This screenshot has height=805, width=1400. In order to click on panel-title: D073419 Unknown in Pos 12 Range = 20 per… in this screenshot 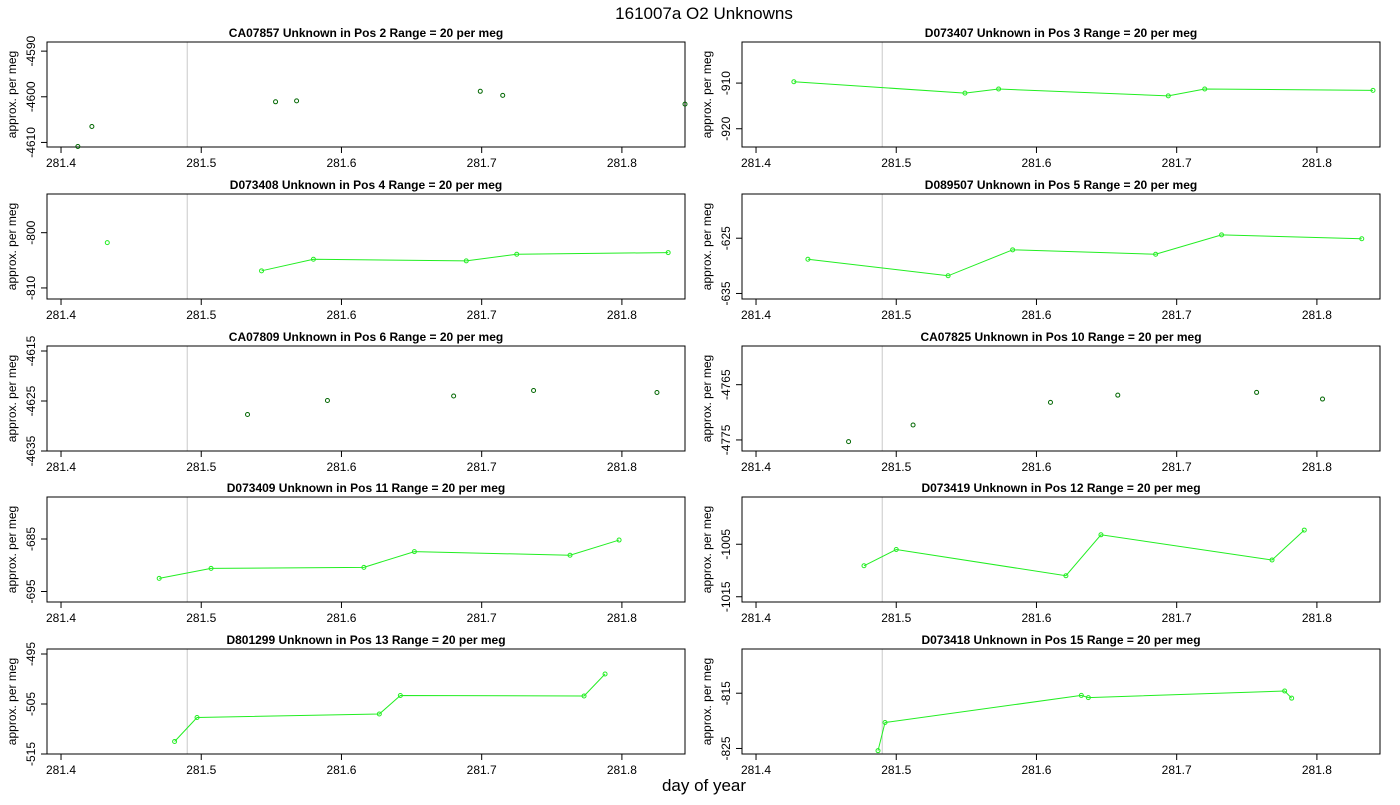, I will do `click(1060, 488)`.